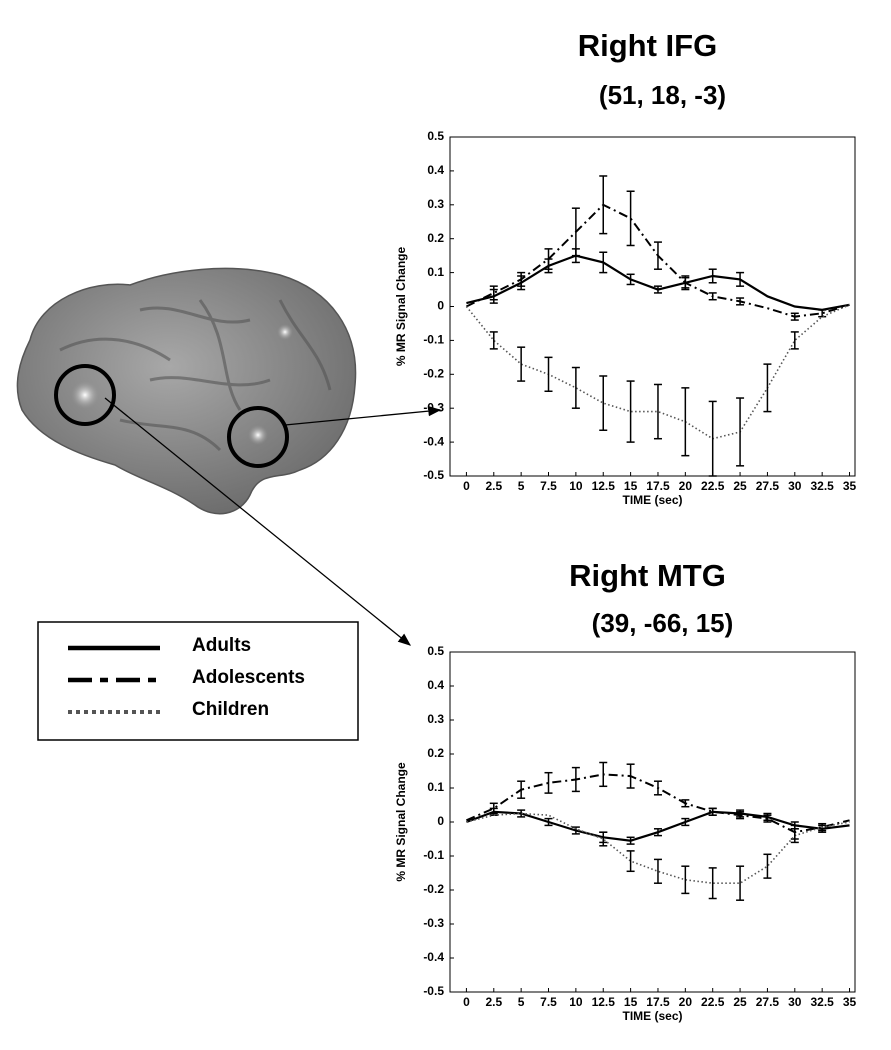  I want to click on legend-label: Adolescents, so click(248, 677).